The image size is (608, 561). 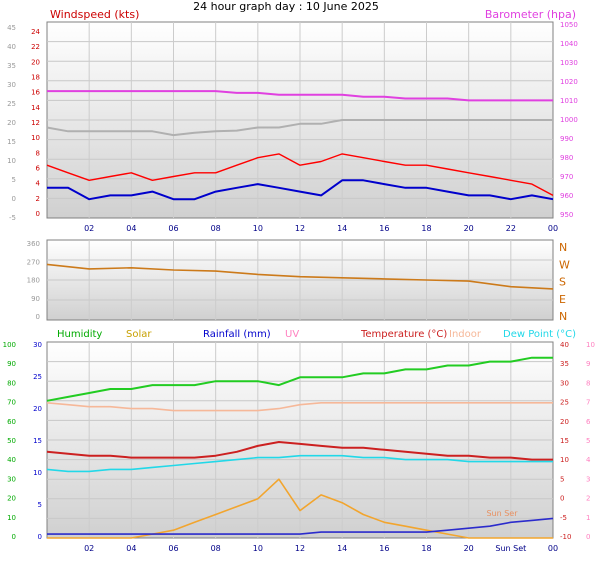 I want to click on y-tick-label: 18, so click(x=35, y=78).